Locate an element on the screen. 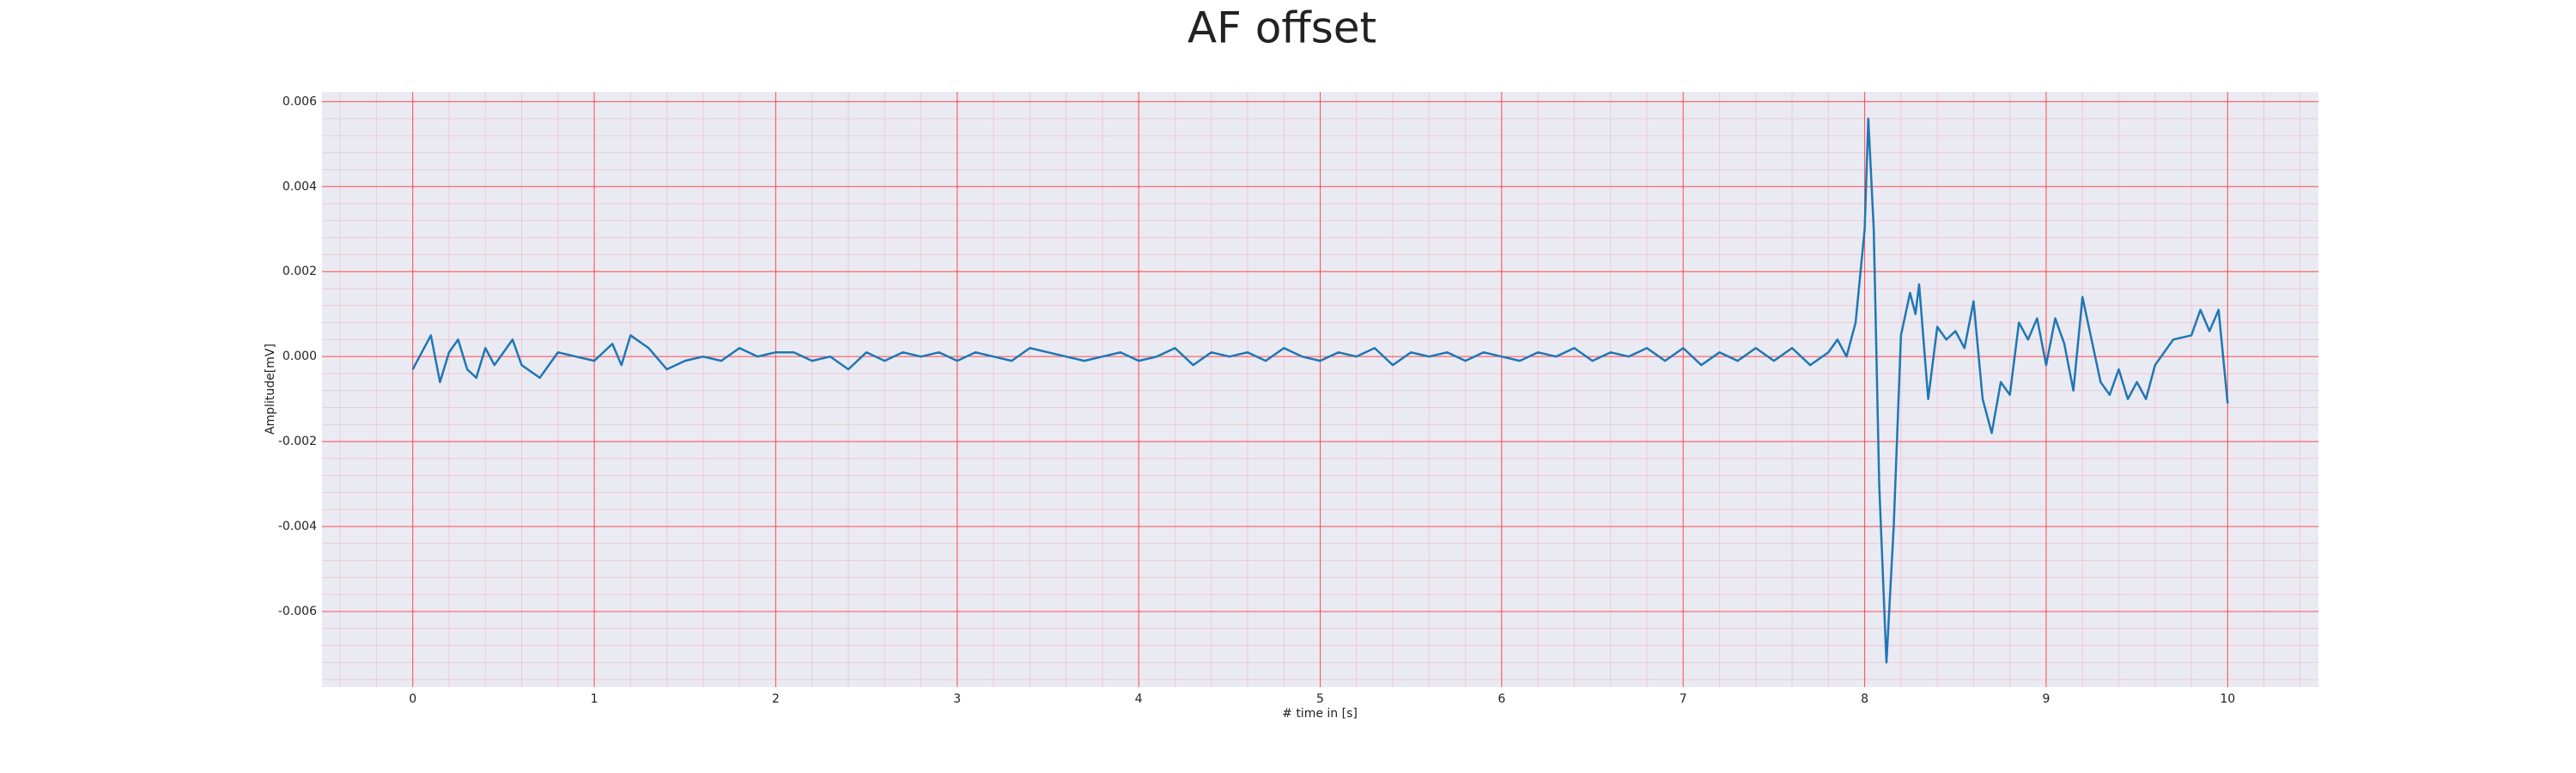 This screenshot has height=773, width=2576. y-tick-label: -0.002 is located at coordinates (297, 442).